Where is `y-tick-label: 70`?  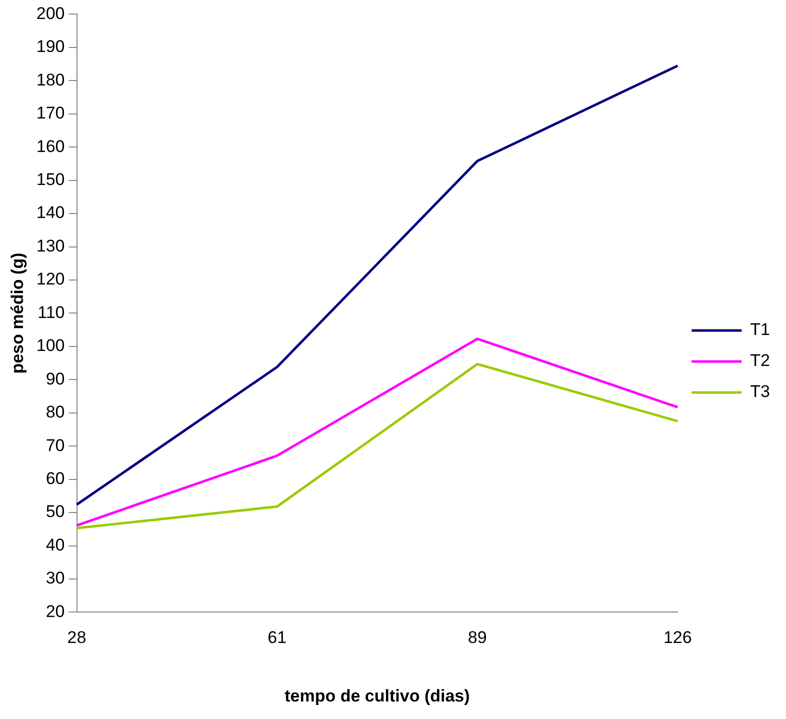
y-tick-label: 70 is located at coordinates (55, 445).